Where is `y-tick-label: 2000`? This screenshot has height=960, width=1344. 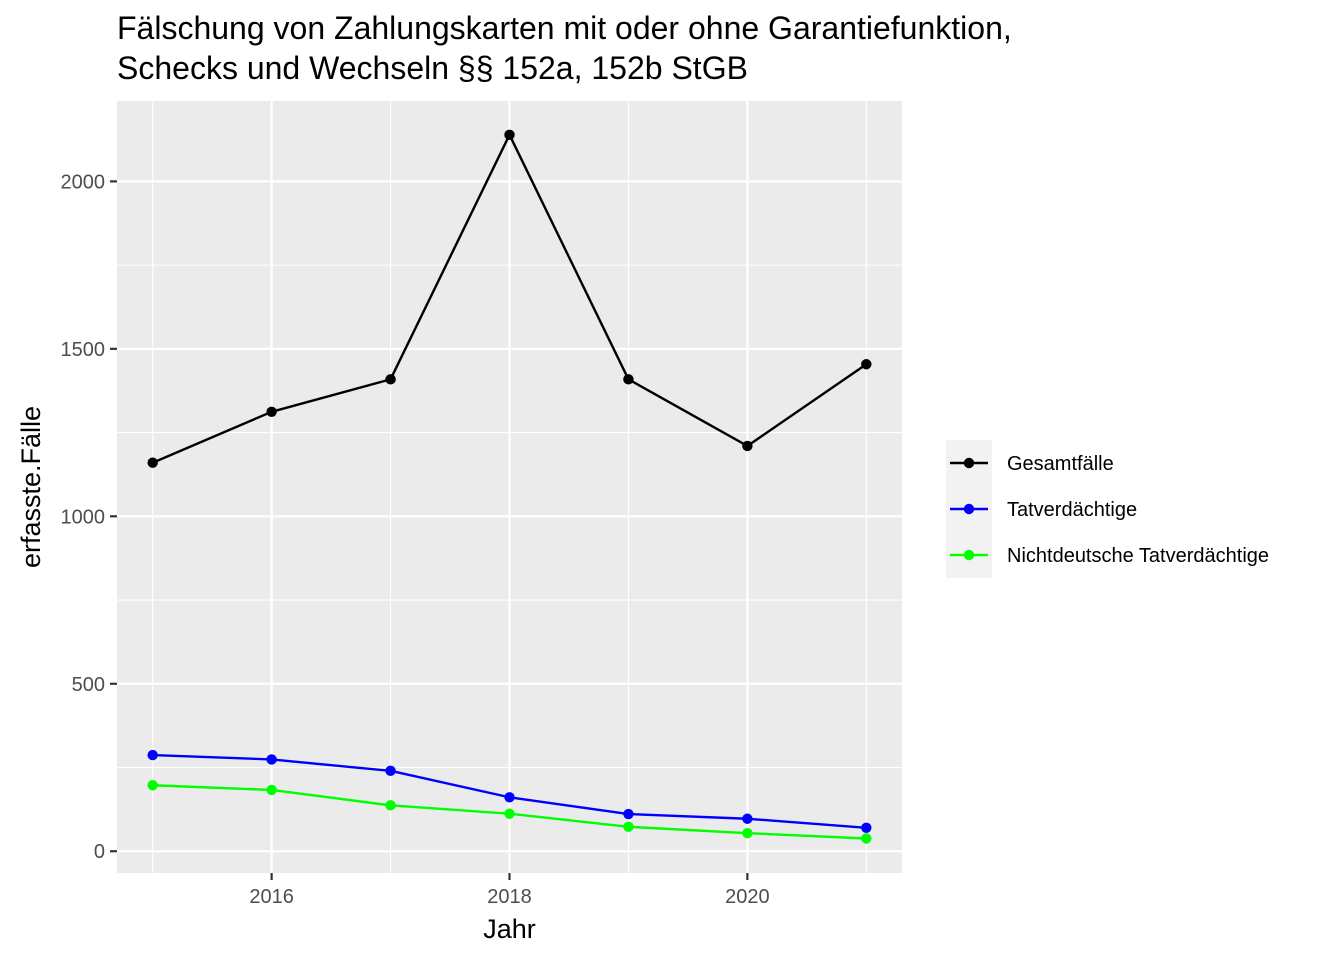 y-tick-label: 2000 is located at coordinates (83, 182).